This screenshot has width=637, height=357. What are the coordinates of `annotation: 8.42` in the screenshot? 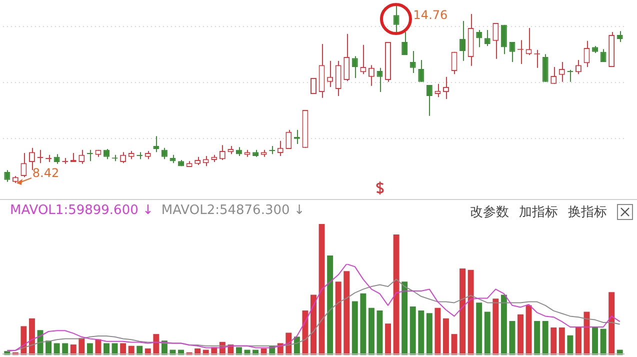 It's located at (46, 173).